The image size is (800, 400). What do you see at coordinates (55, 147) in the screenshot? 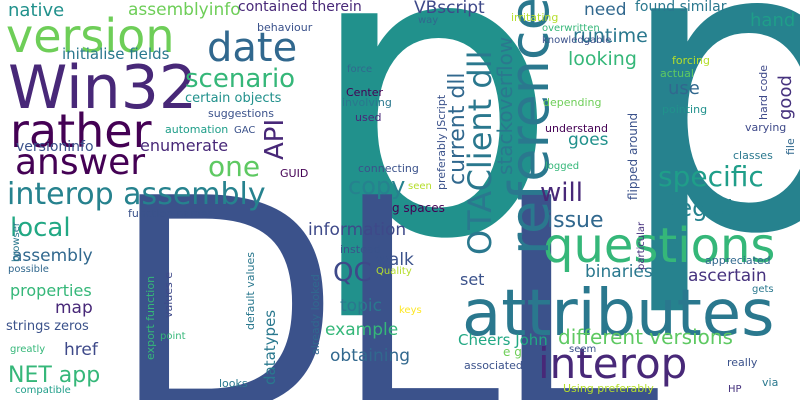
I see `word-versioninfo: versioninfo` at bounding box center [55, 147].